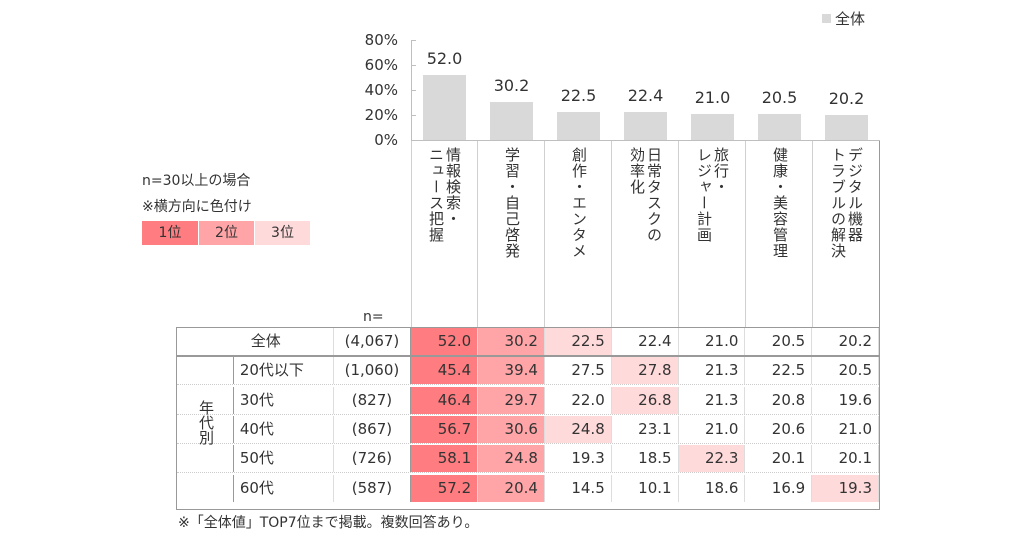 Image resolution: width=1024 pixels, height=538 pixels. I want to click on n-value: (726), so click(373, 459).